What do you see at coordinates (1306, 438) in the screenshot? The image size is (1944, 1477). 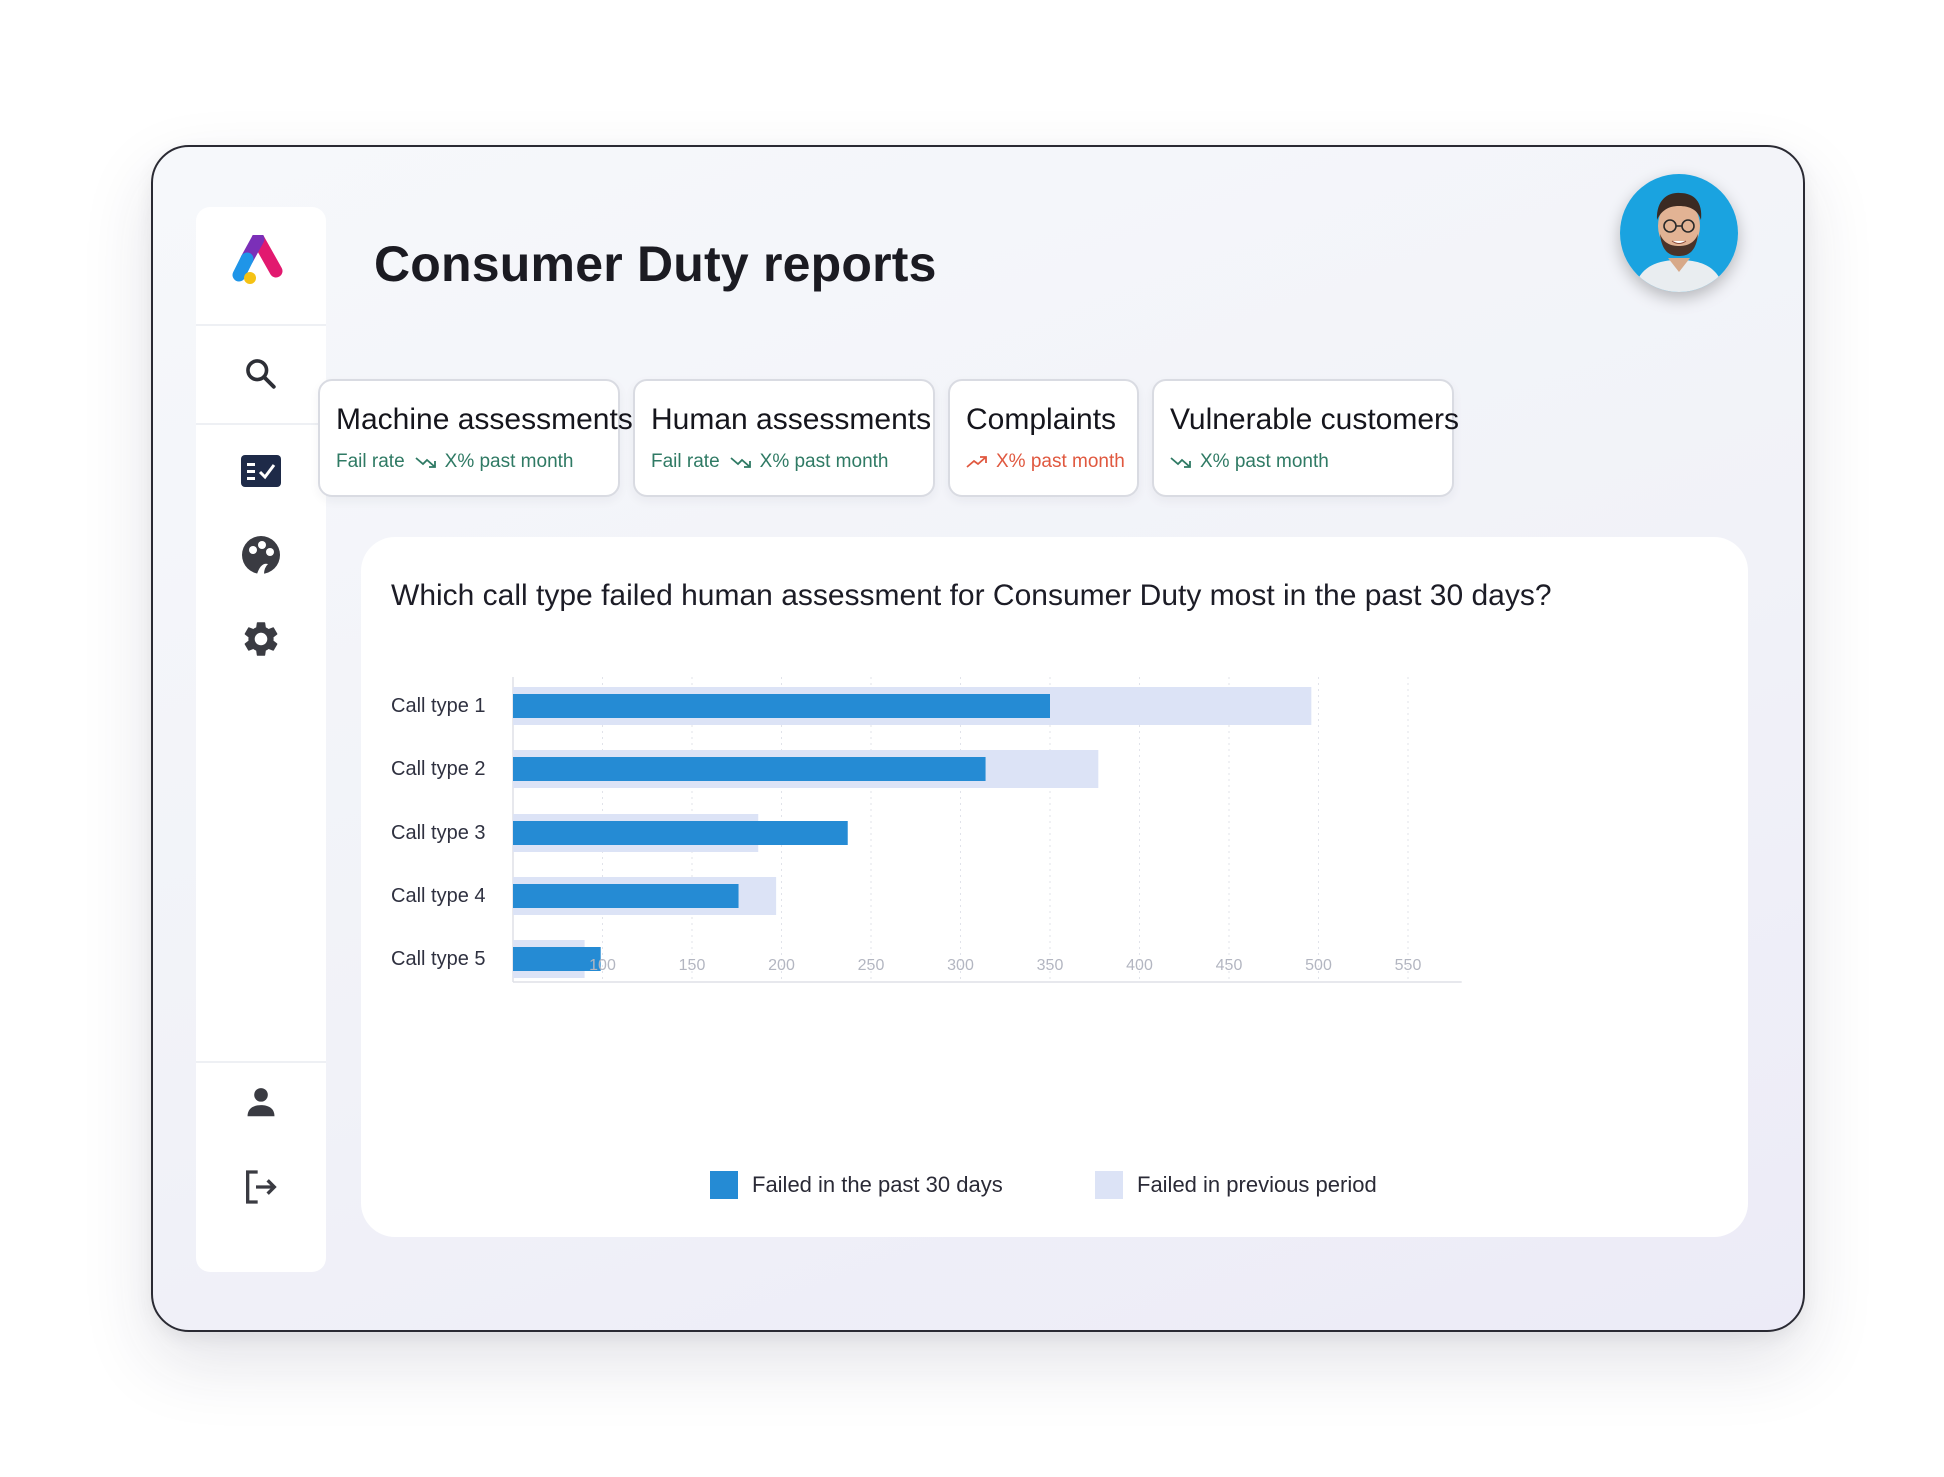 I see `card-vulnerable-customers: Vulnerable customers X% past month` at bounding box center [1306, 438].